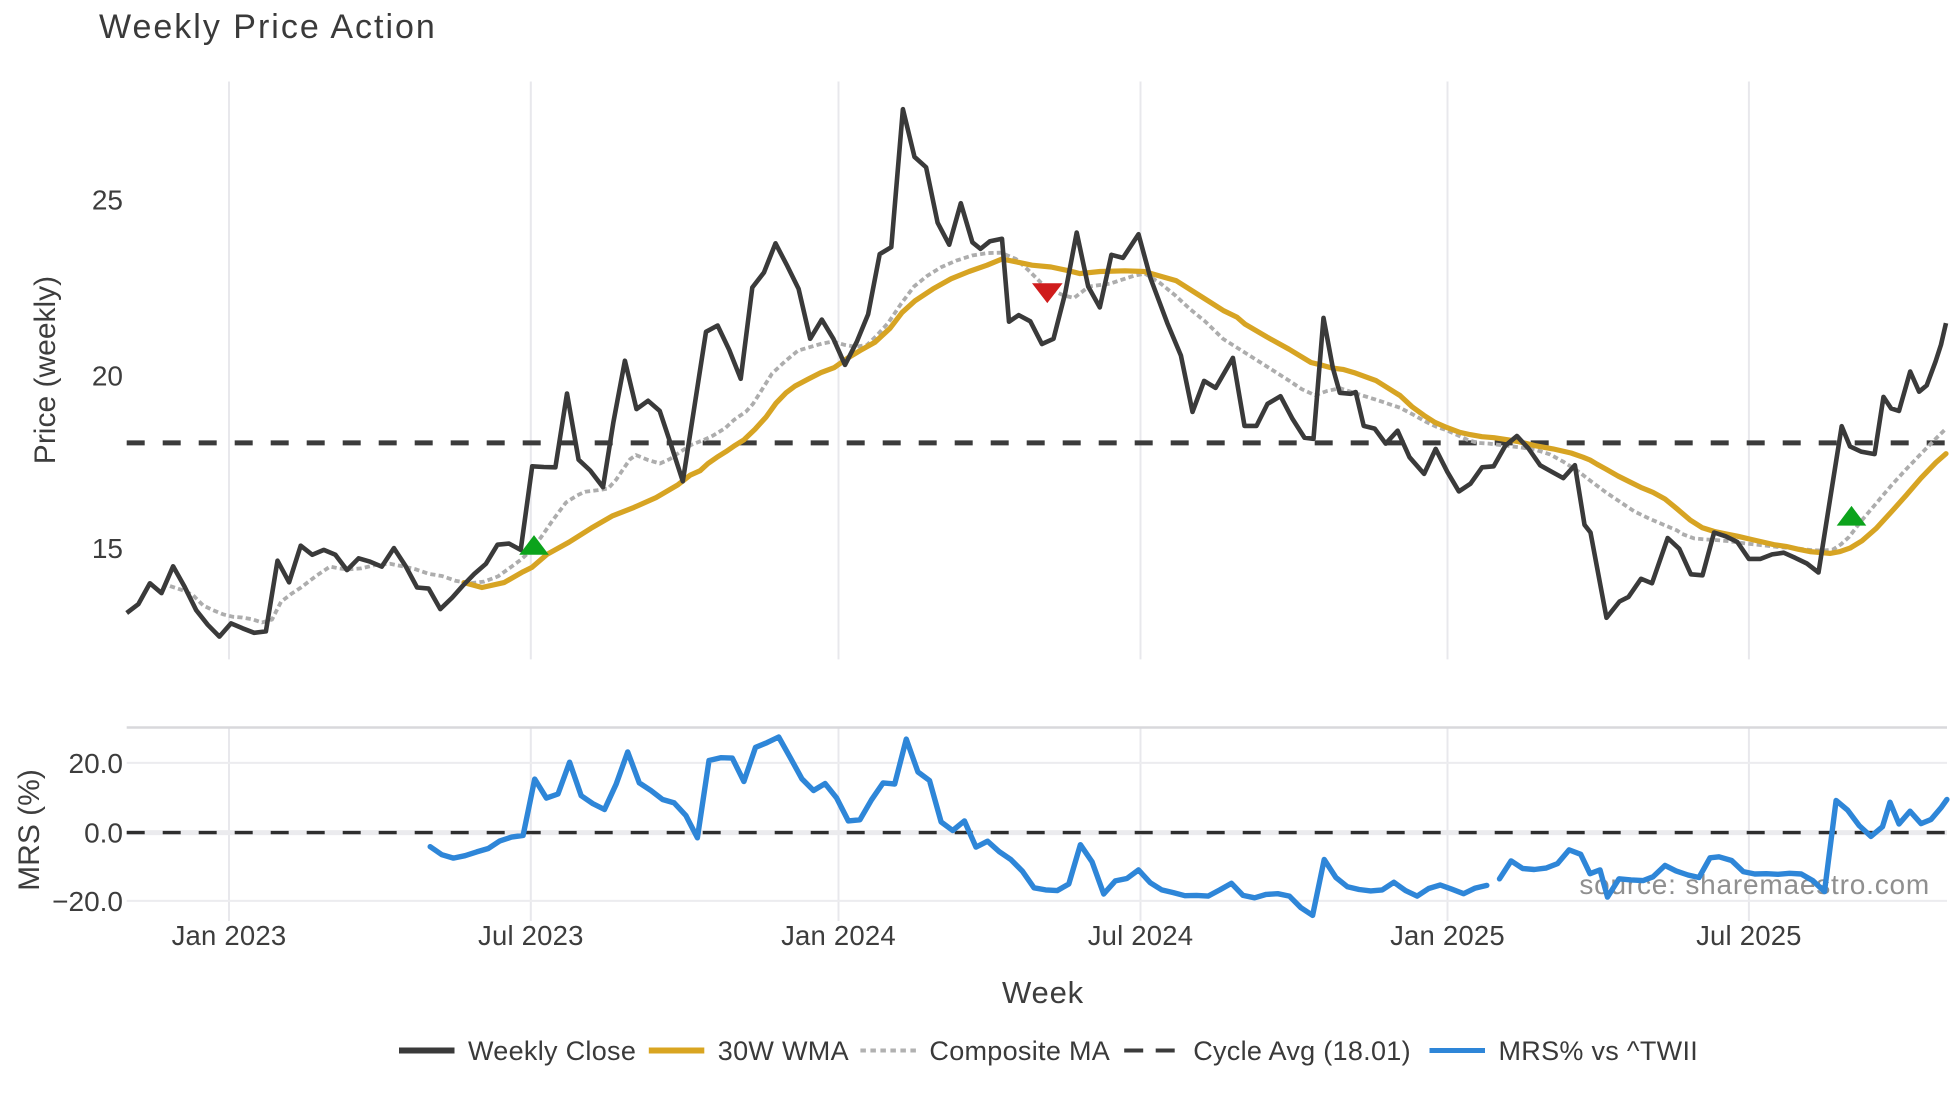 Image resolution: width=1960 pixels, height=1107 pixels. Describe the element at coordinates (107, 548) in the screenshot. I see `svg-text: 15` at that location.